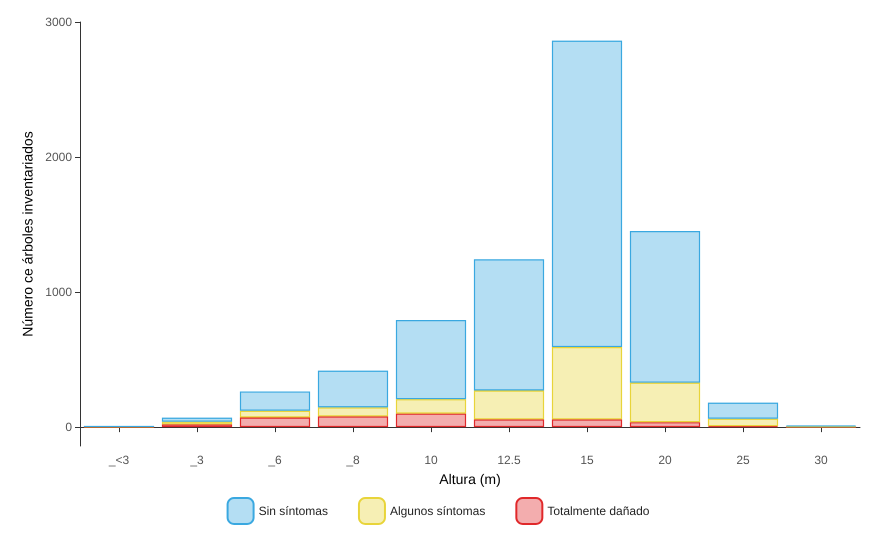 The width and height of the screenshot is (876, 546). What do you see at coordinates (68, 427) in the screenshot?
I see `y-tick-label: 0` at bounding box center [68, 427].